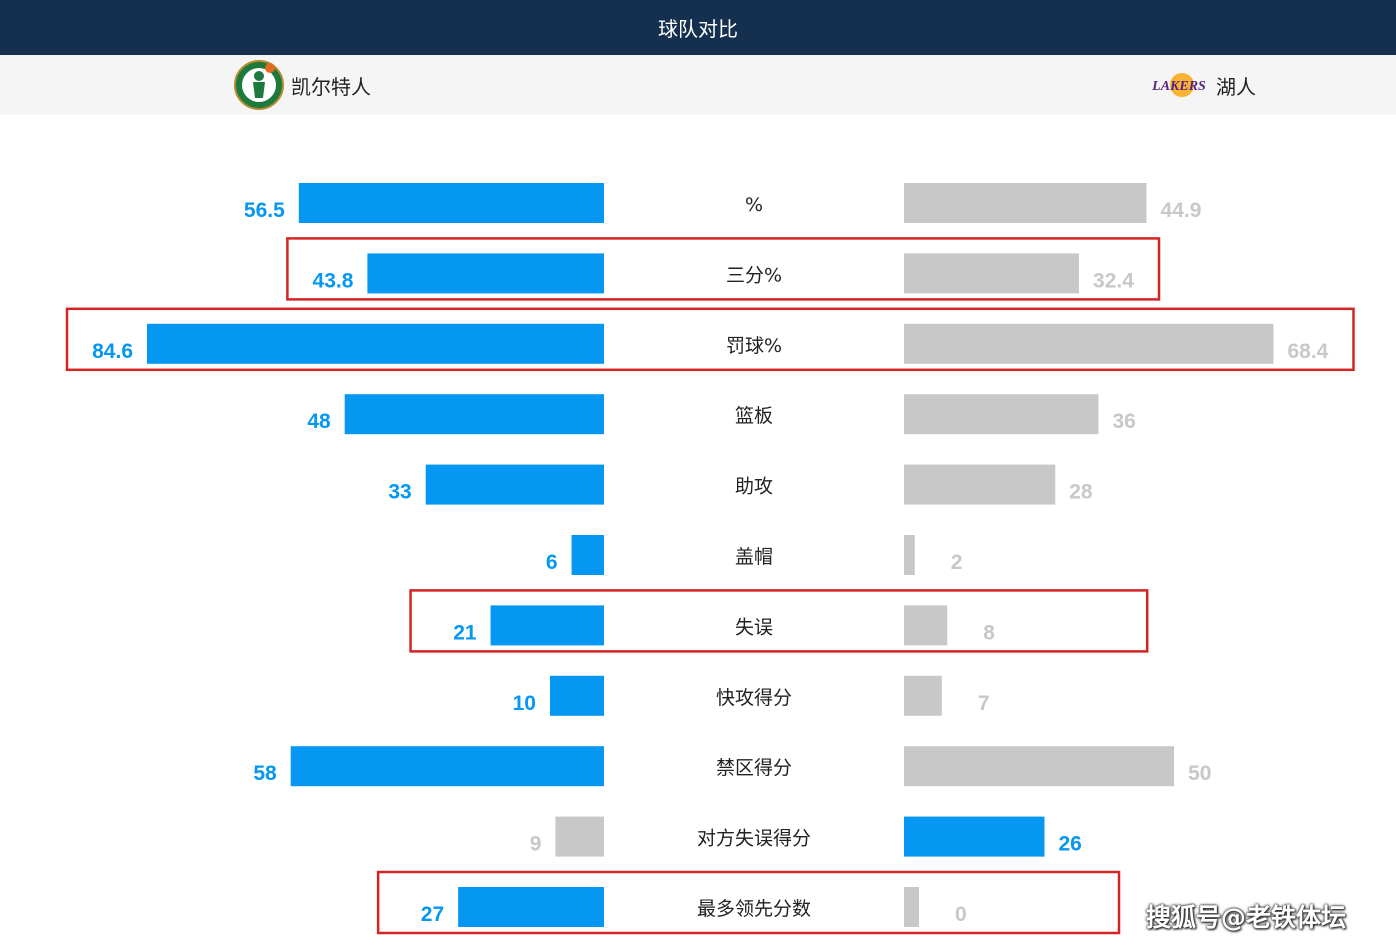 The image size is (1396, 947). Describe the element at coordinates (1236, 86) in the screenshot. I see `team-right-name: 湖人` at that location.